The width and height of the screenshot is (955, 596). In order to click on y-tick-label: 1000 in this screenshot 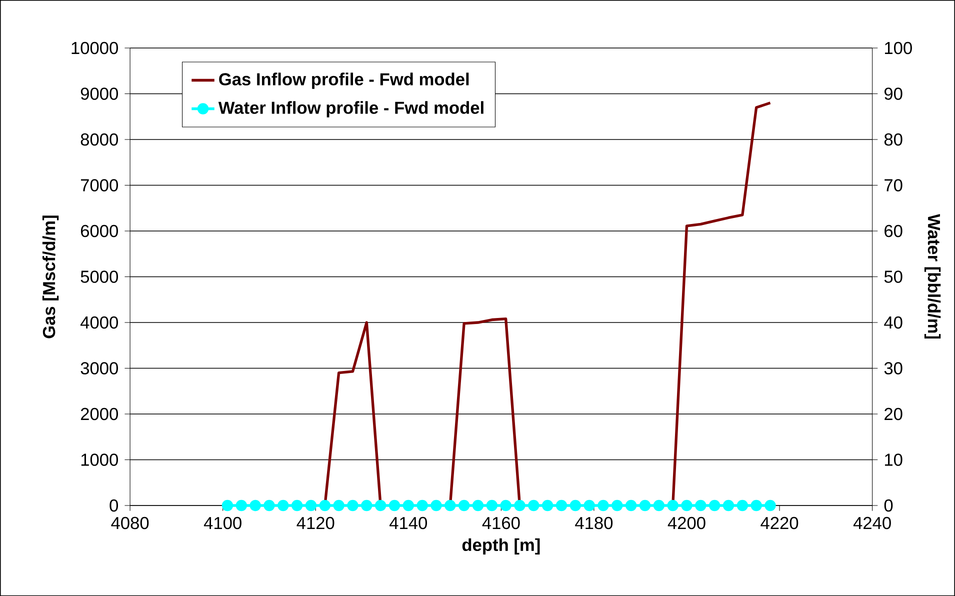, I will do `click(99, 460)`.